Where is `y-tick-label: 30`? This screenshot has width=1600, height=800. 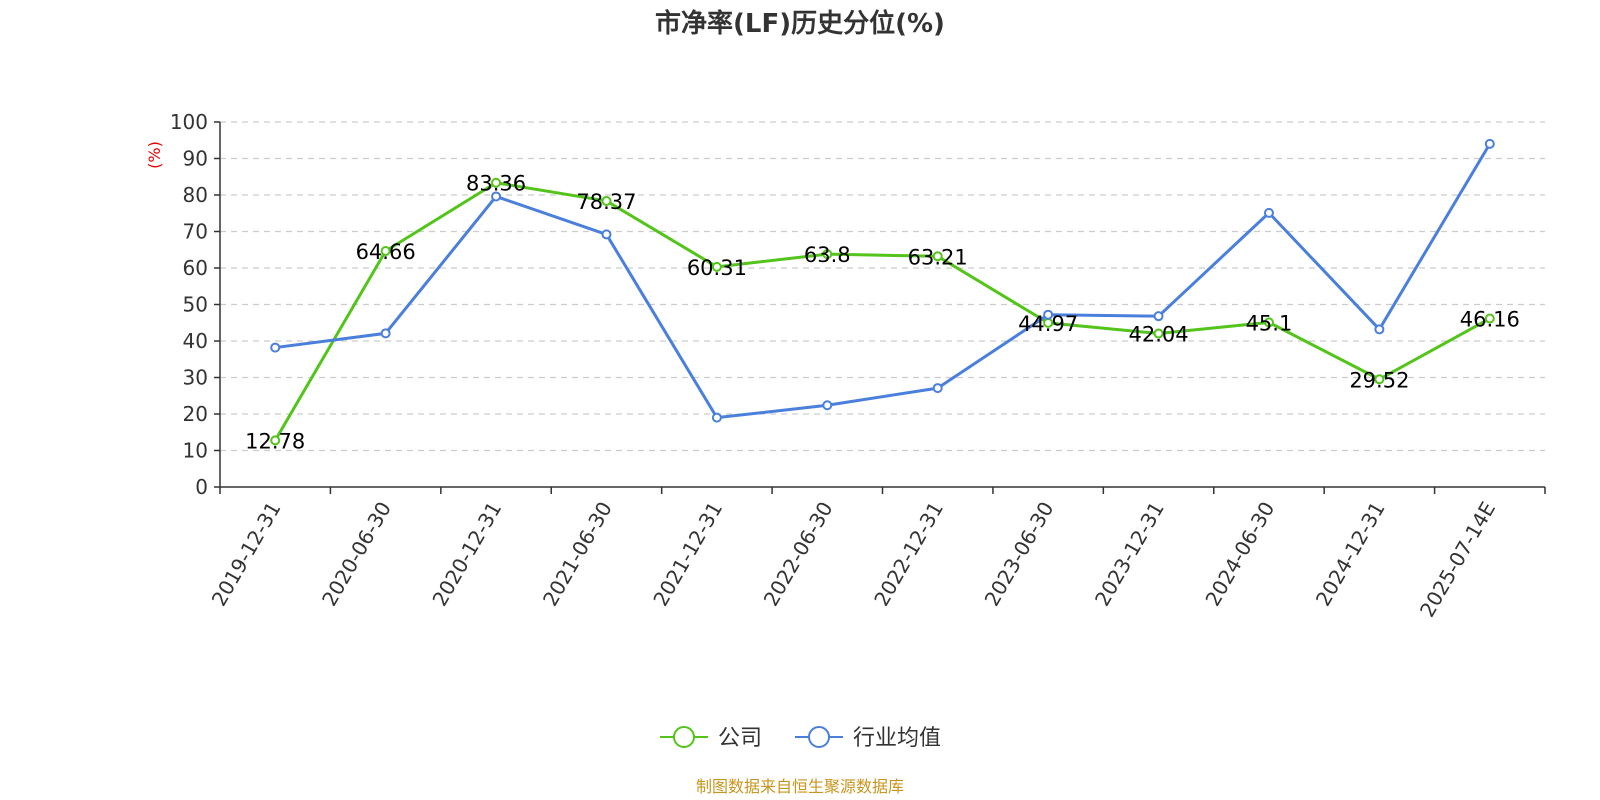 y-tick-label: 30 is located at coordinates (195, 378).